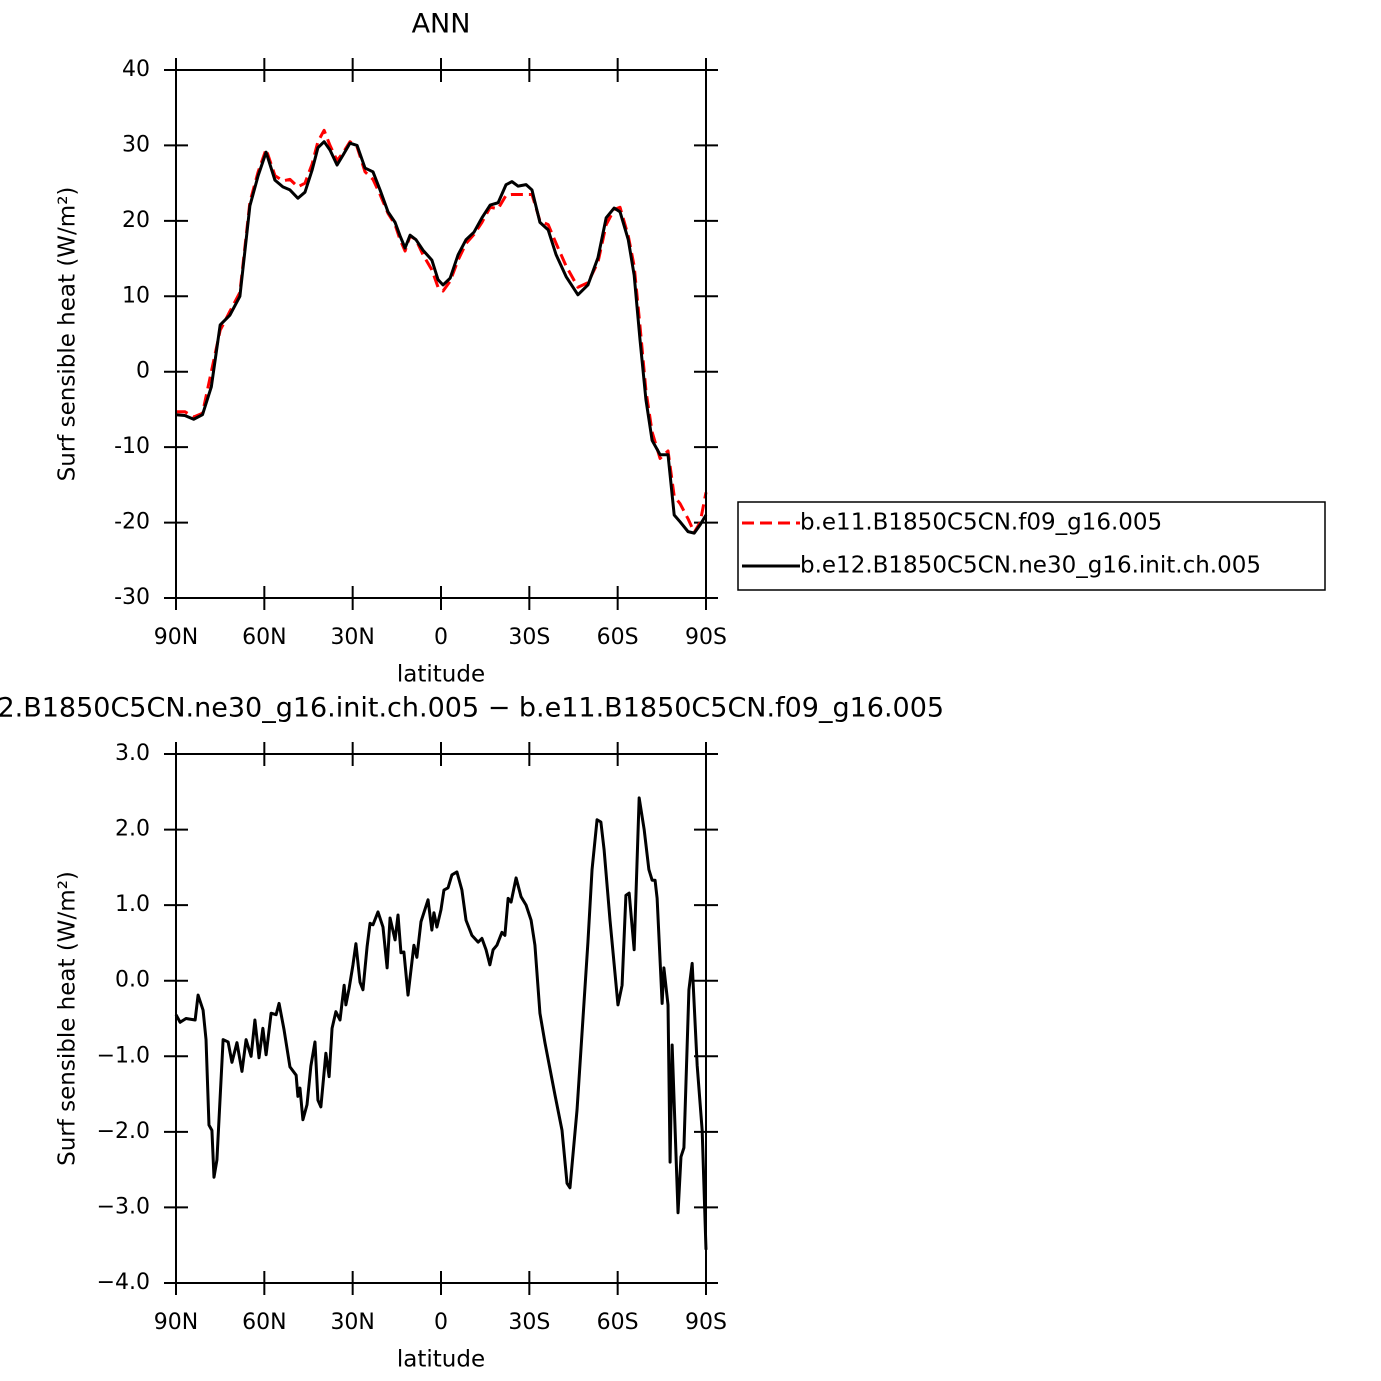 This screenshot has width=1381, height=1381. I want to click on y-tick-label: 2.0, so click(132, 829).